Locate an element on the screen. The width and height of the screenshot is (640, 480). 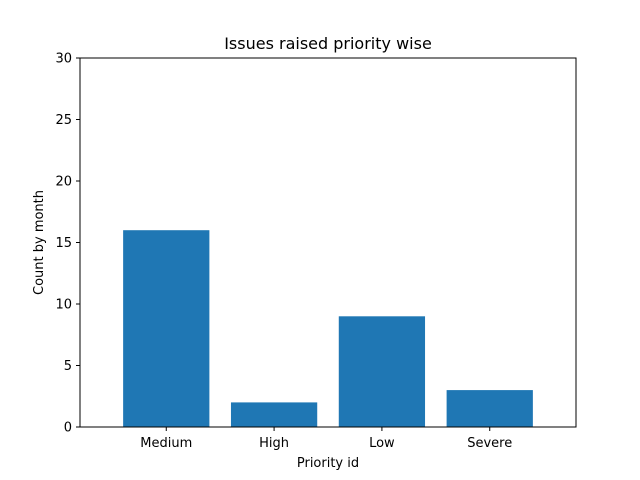
bar-high is located at coordinates (274, 414).